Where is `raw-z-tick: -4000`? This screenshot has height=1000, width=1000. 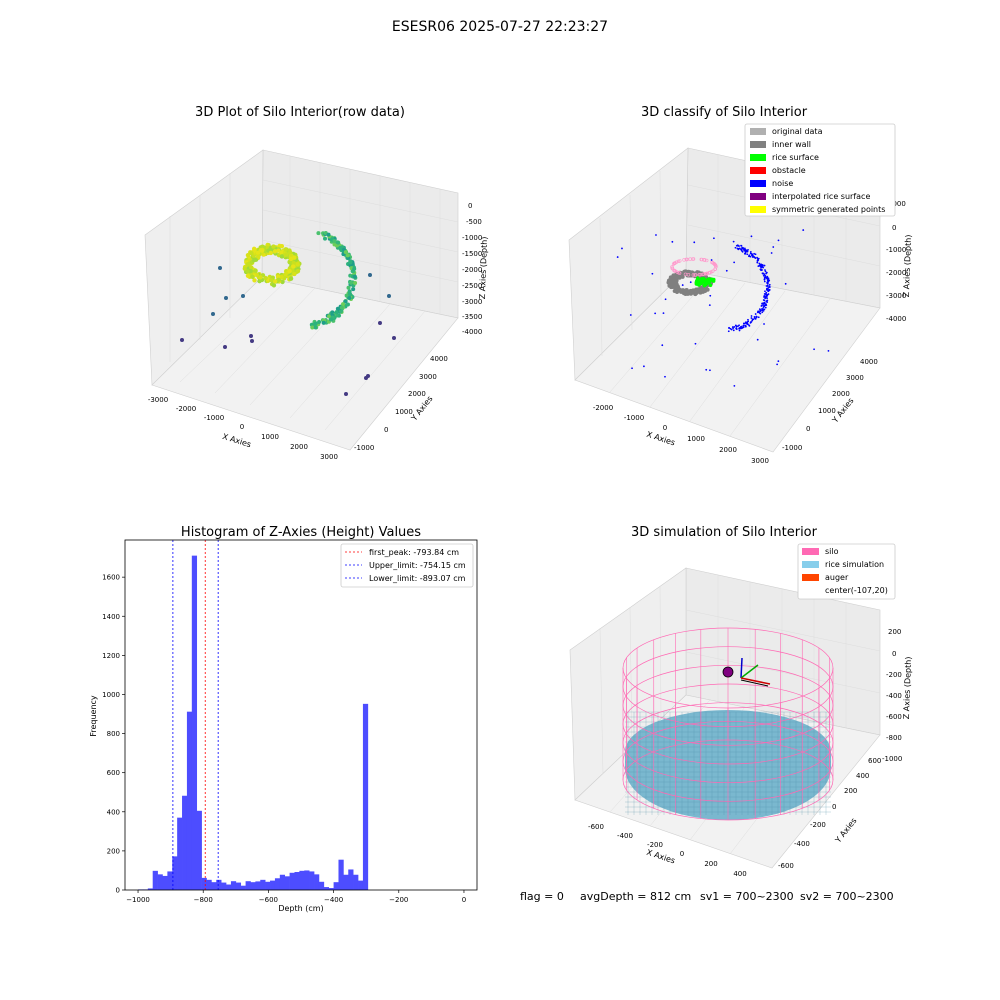
raw-z-tick: -4000 is located at coordinates (472, 332).